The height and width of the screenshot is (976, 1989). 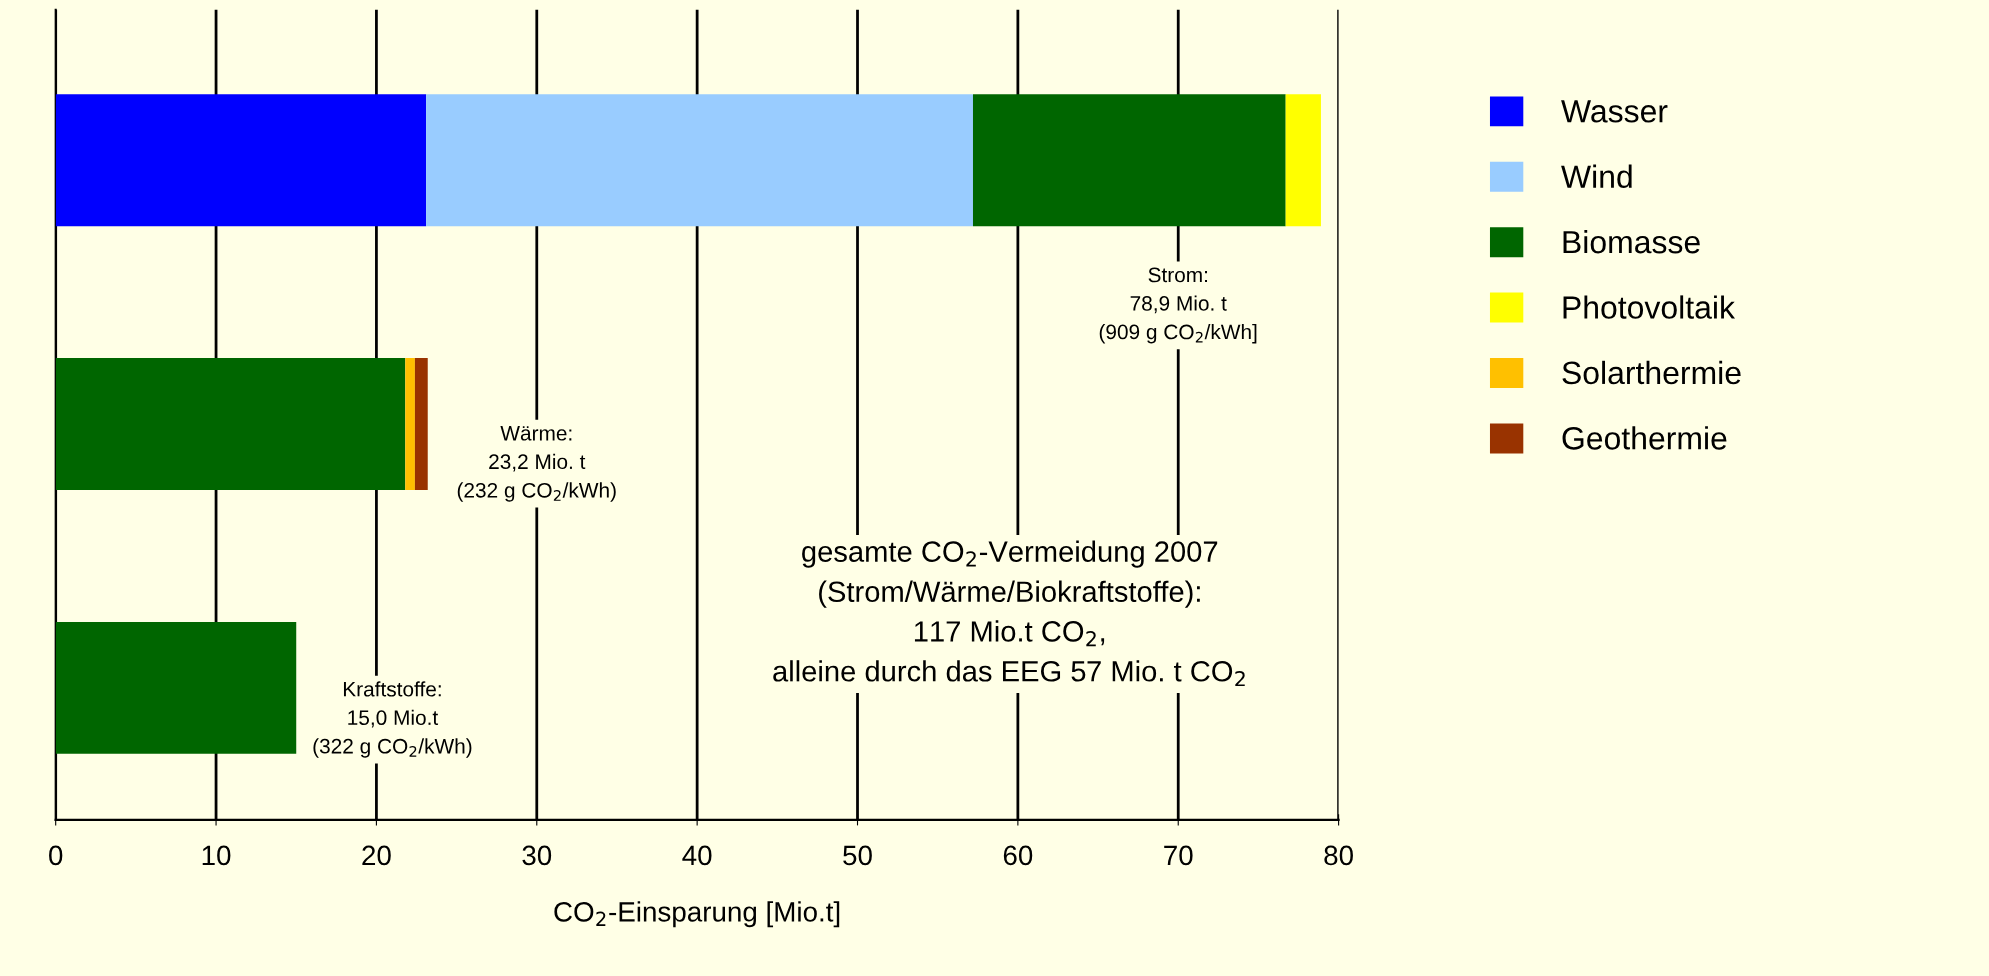 What do you see at coordinates (1178, 305) in the screenshot?
I see `annotation: Strom: 78,9 Mio. t (909 g CO$_{2}$/kWh]` at bounding box center [1178, 305].